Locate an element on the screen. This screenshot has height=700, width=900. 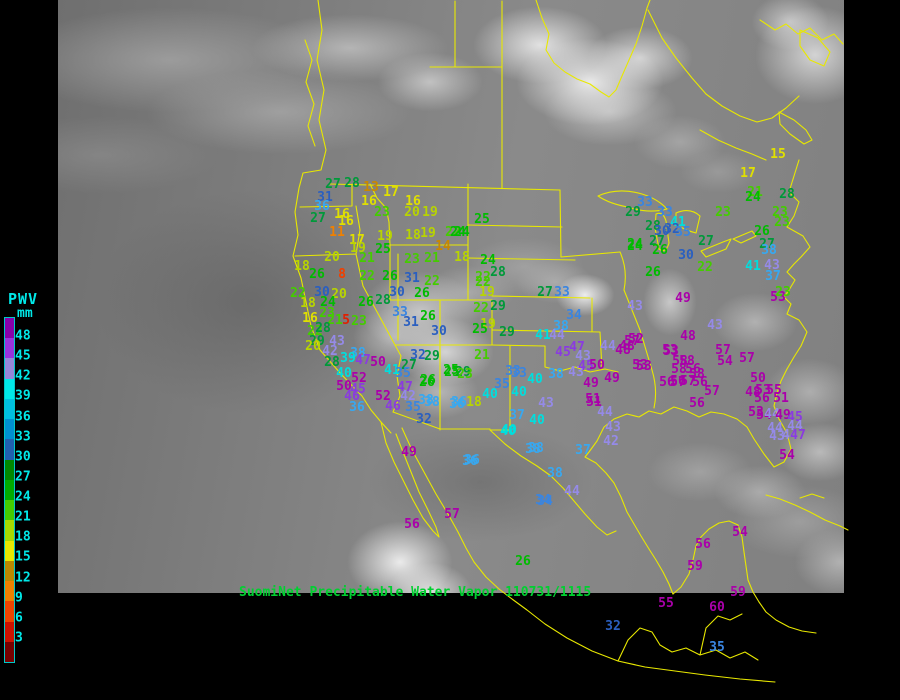
station-value: 21 is located at coordinates (755, 192).